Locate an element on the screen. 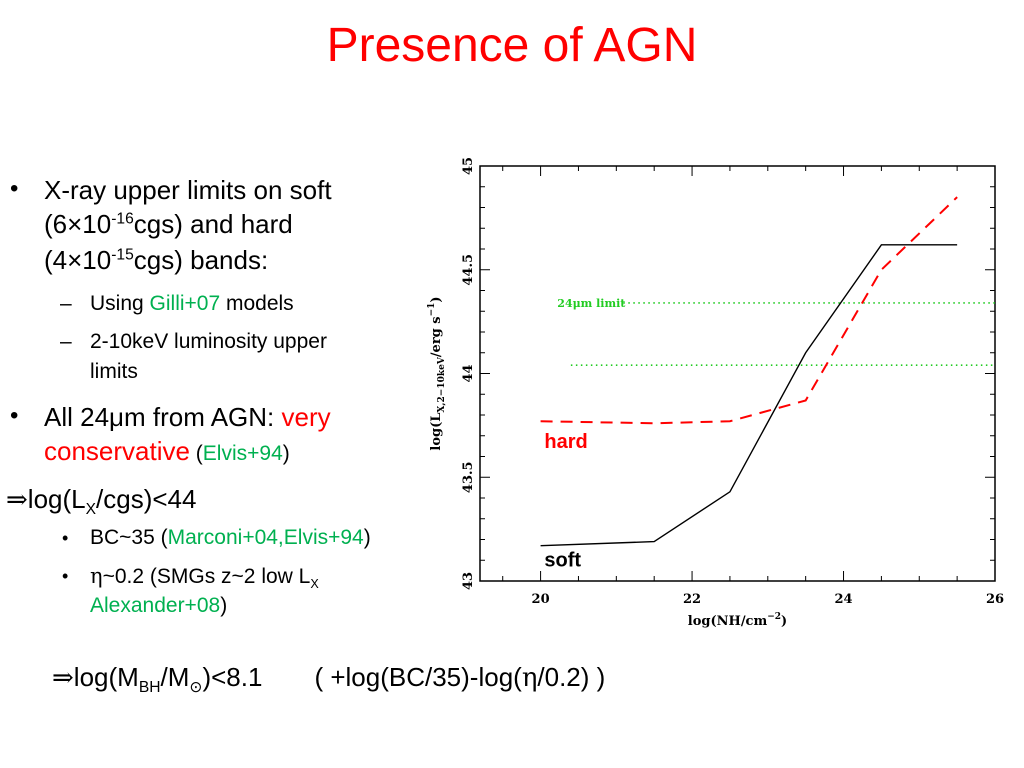  x-axis-label: log(NH/cm−2) is located at coordinates (737, 620).